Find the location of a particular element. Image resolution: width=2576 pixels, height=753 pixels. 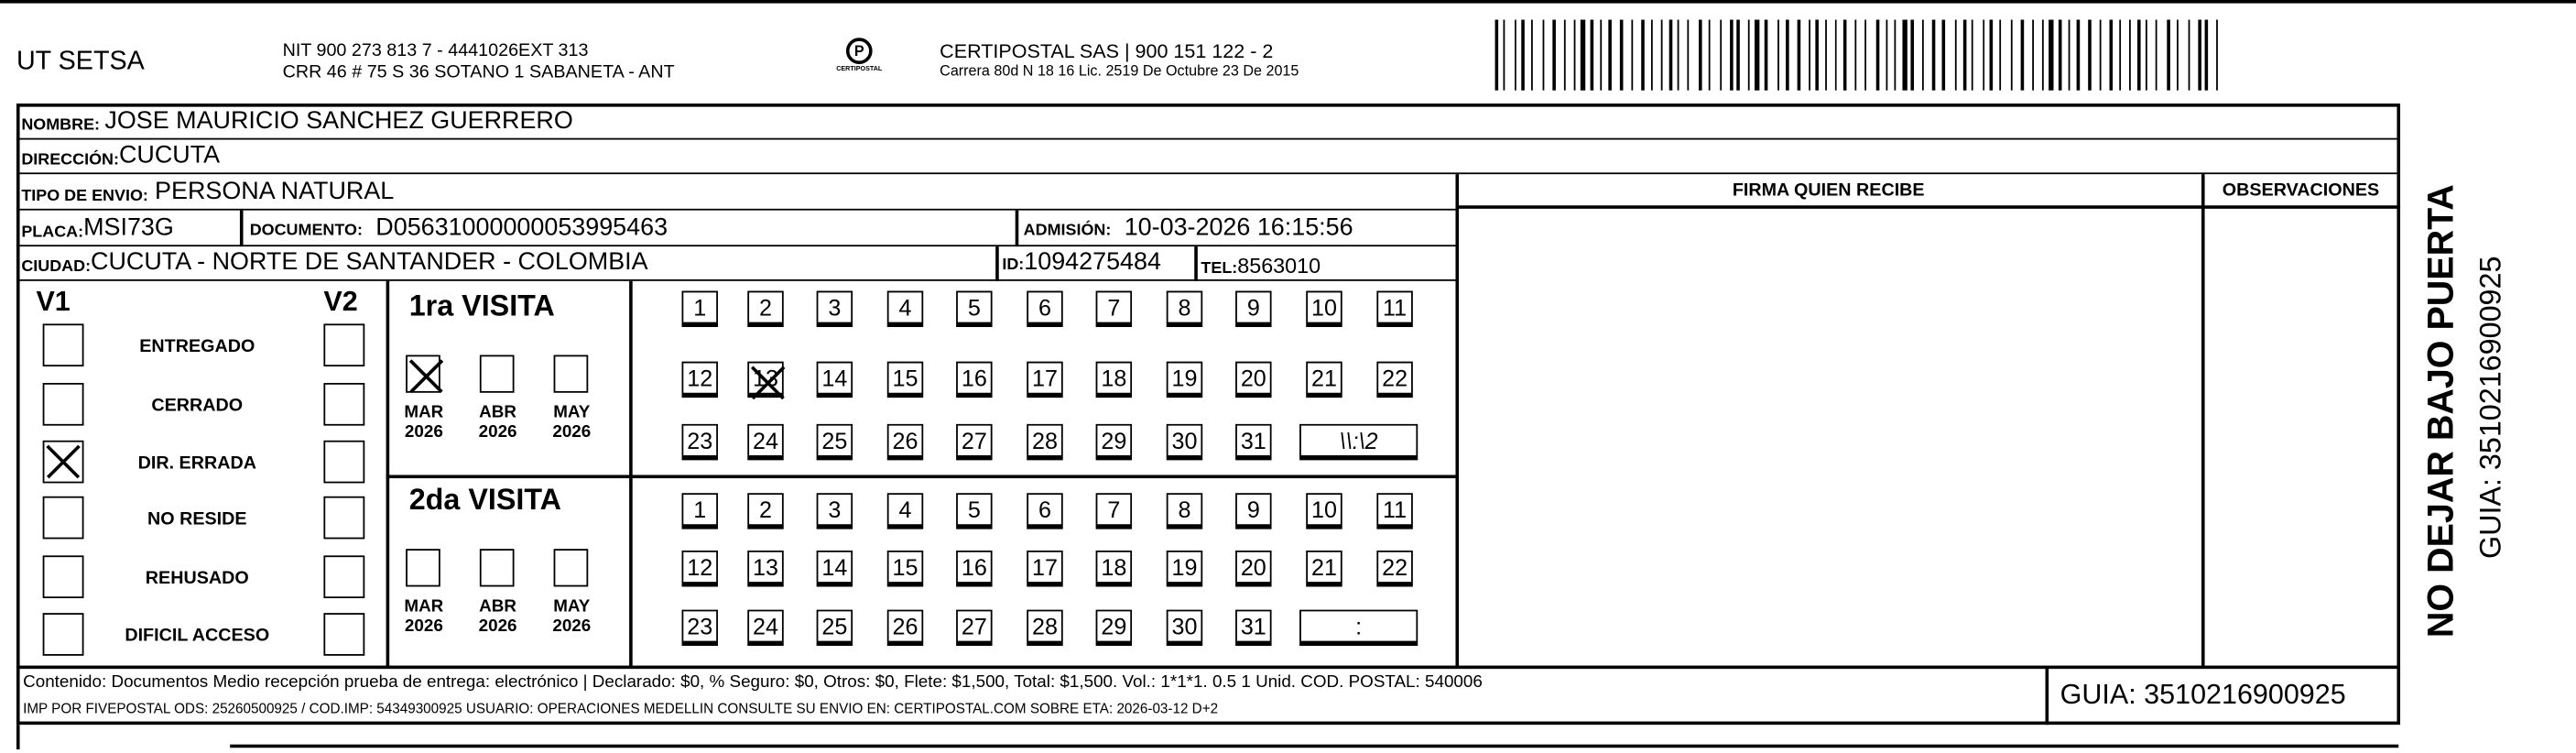

time-box: \\:\2 is located at coordinates (1358, 442).